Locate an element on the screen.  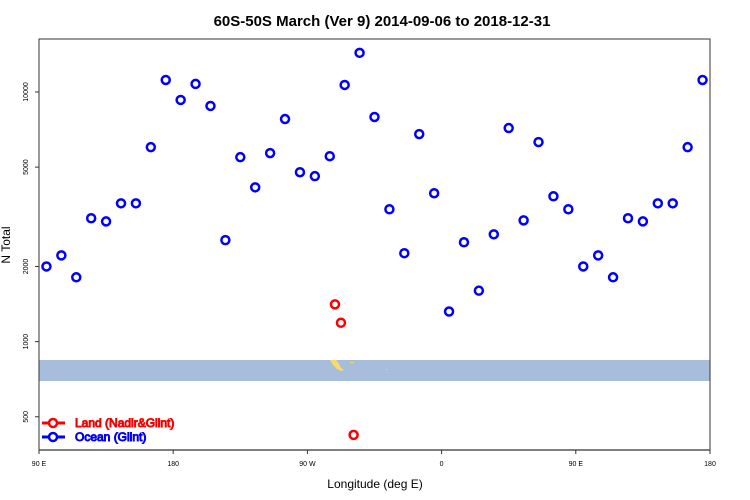
y-tick-label: 10000 is located at coordinates (26, 92).